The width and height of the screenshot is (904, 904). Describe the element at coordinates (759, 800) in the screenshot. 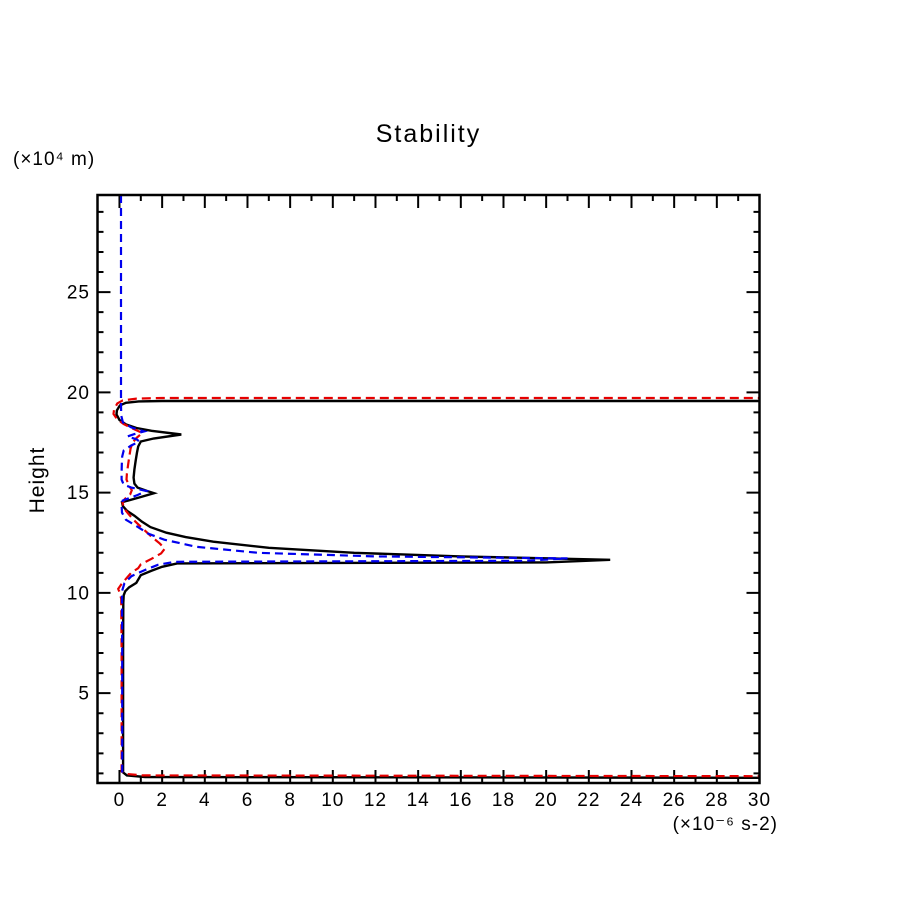

I see `x-tick-label: 30` at that location.